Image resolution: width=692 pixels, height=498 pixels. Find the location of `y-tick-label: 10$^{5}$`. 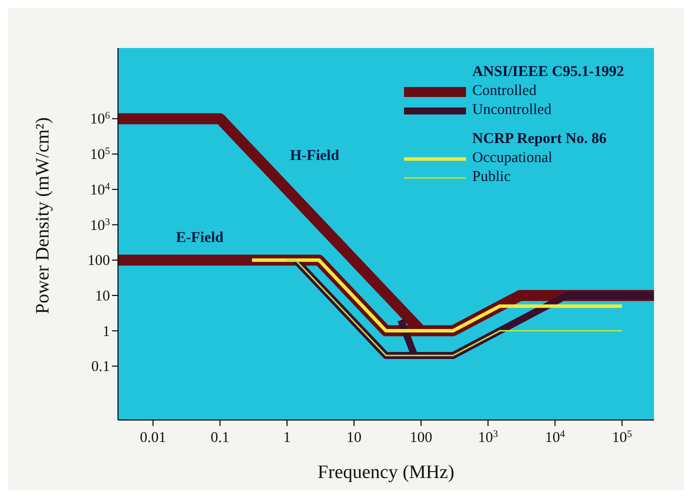

y-tick-label: 10$^{5}$ is located at coordinates (100, 155).